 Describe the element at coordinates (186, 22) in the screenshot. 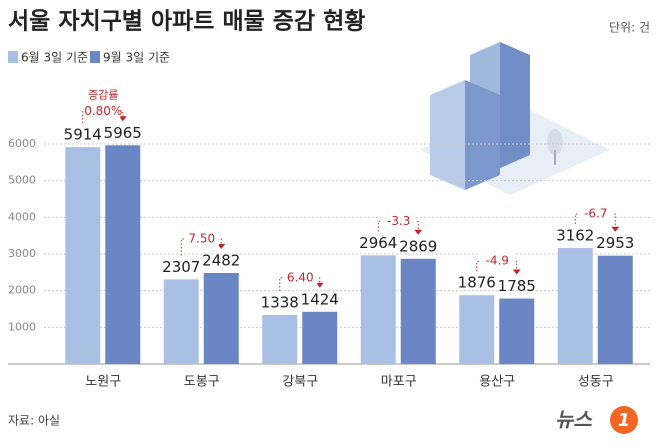

I see `chart-title: 서울 자치구별 아파트 매물 증감 현황` at that location.